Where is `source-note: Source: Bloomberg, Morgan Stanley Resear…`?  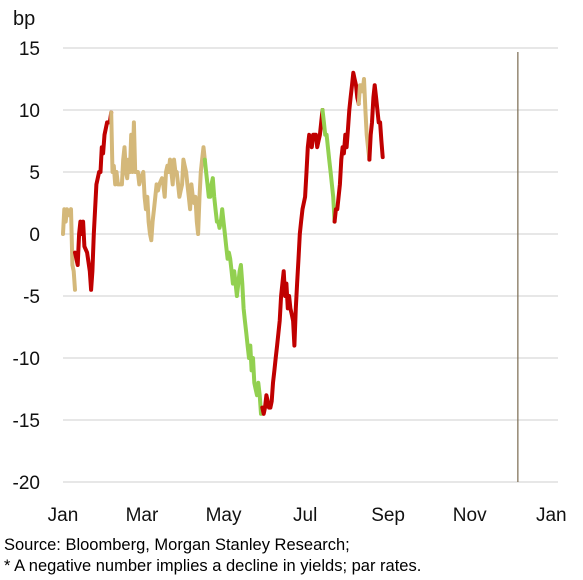 source-note: Source: Bloomberg, Morgan Stanley Resear… is located at coordinates (177, 545).